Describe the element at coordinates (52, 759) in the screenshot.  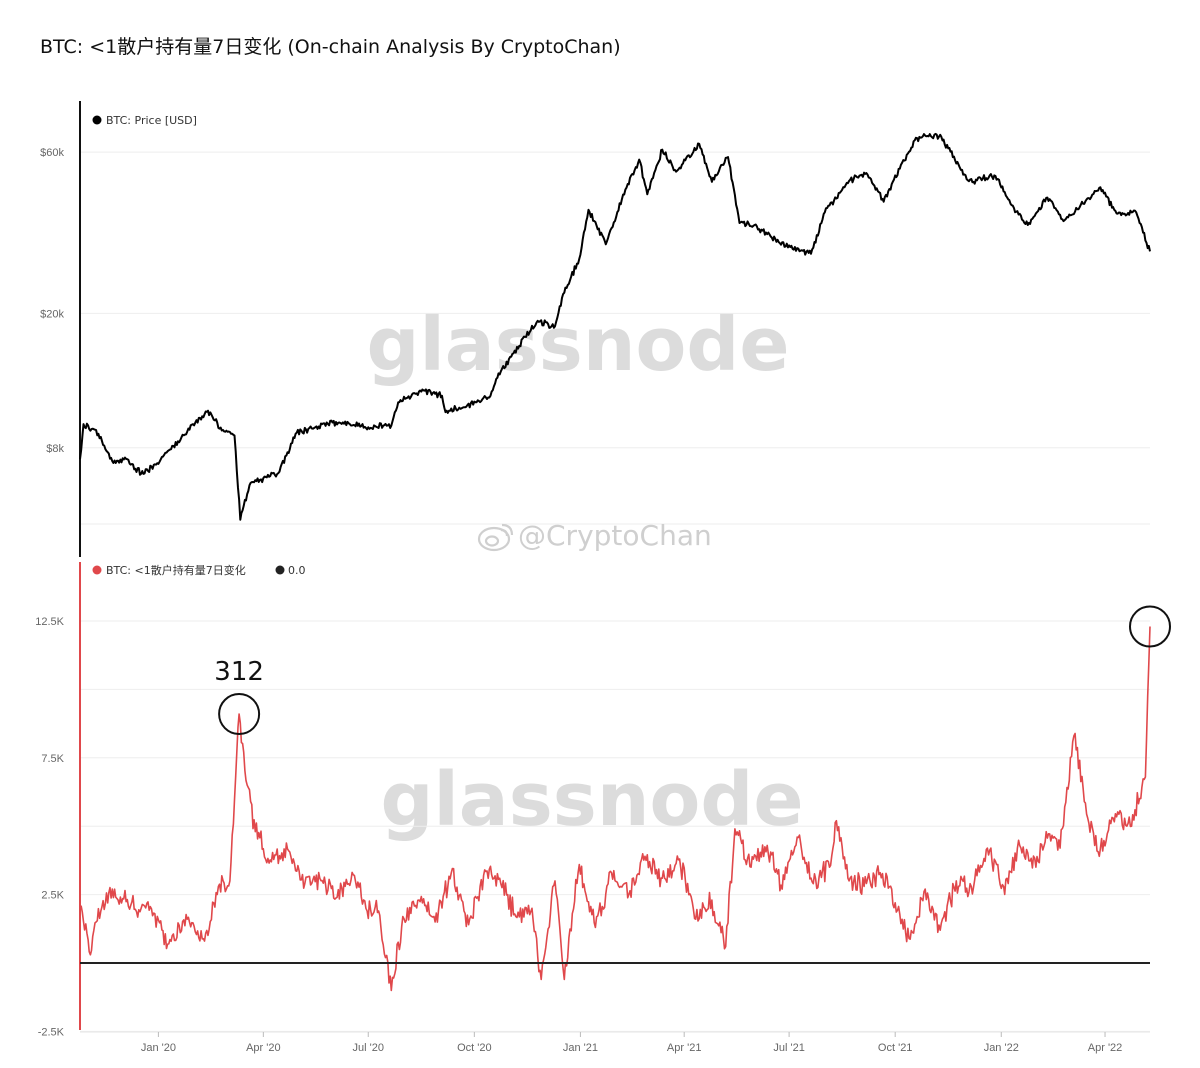
I see `change-y-tick: 7.5K` at that location.